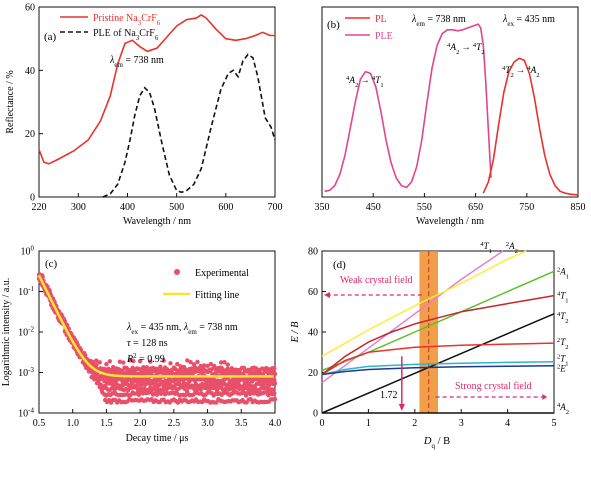 The image size is (591, 477). What do you see at coordinates (450, 203) in the screenshot?
I see `panel-b-ticks: 350 450 550 650 750 850` at bounding box center [450, 203].